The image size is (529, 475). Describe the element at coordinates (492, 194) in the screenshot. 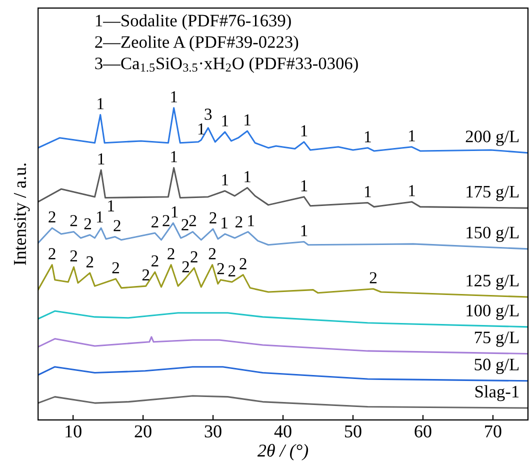

I see `series-label: 175 g/L` at that location.